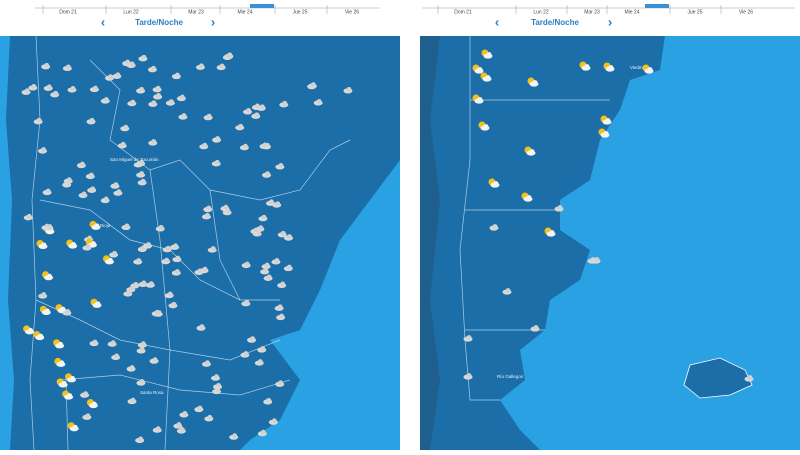  Describe the element at coordinates (510, 376) in the screenshot. I see `place-label: Río Gallegos` at that location.